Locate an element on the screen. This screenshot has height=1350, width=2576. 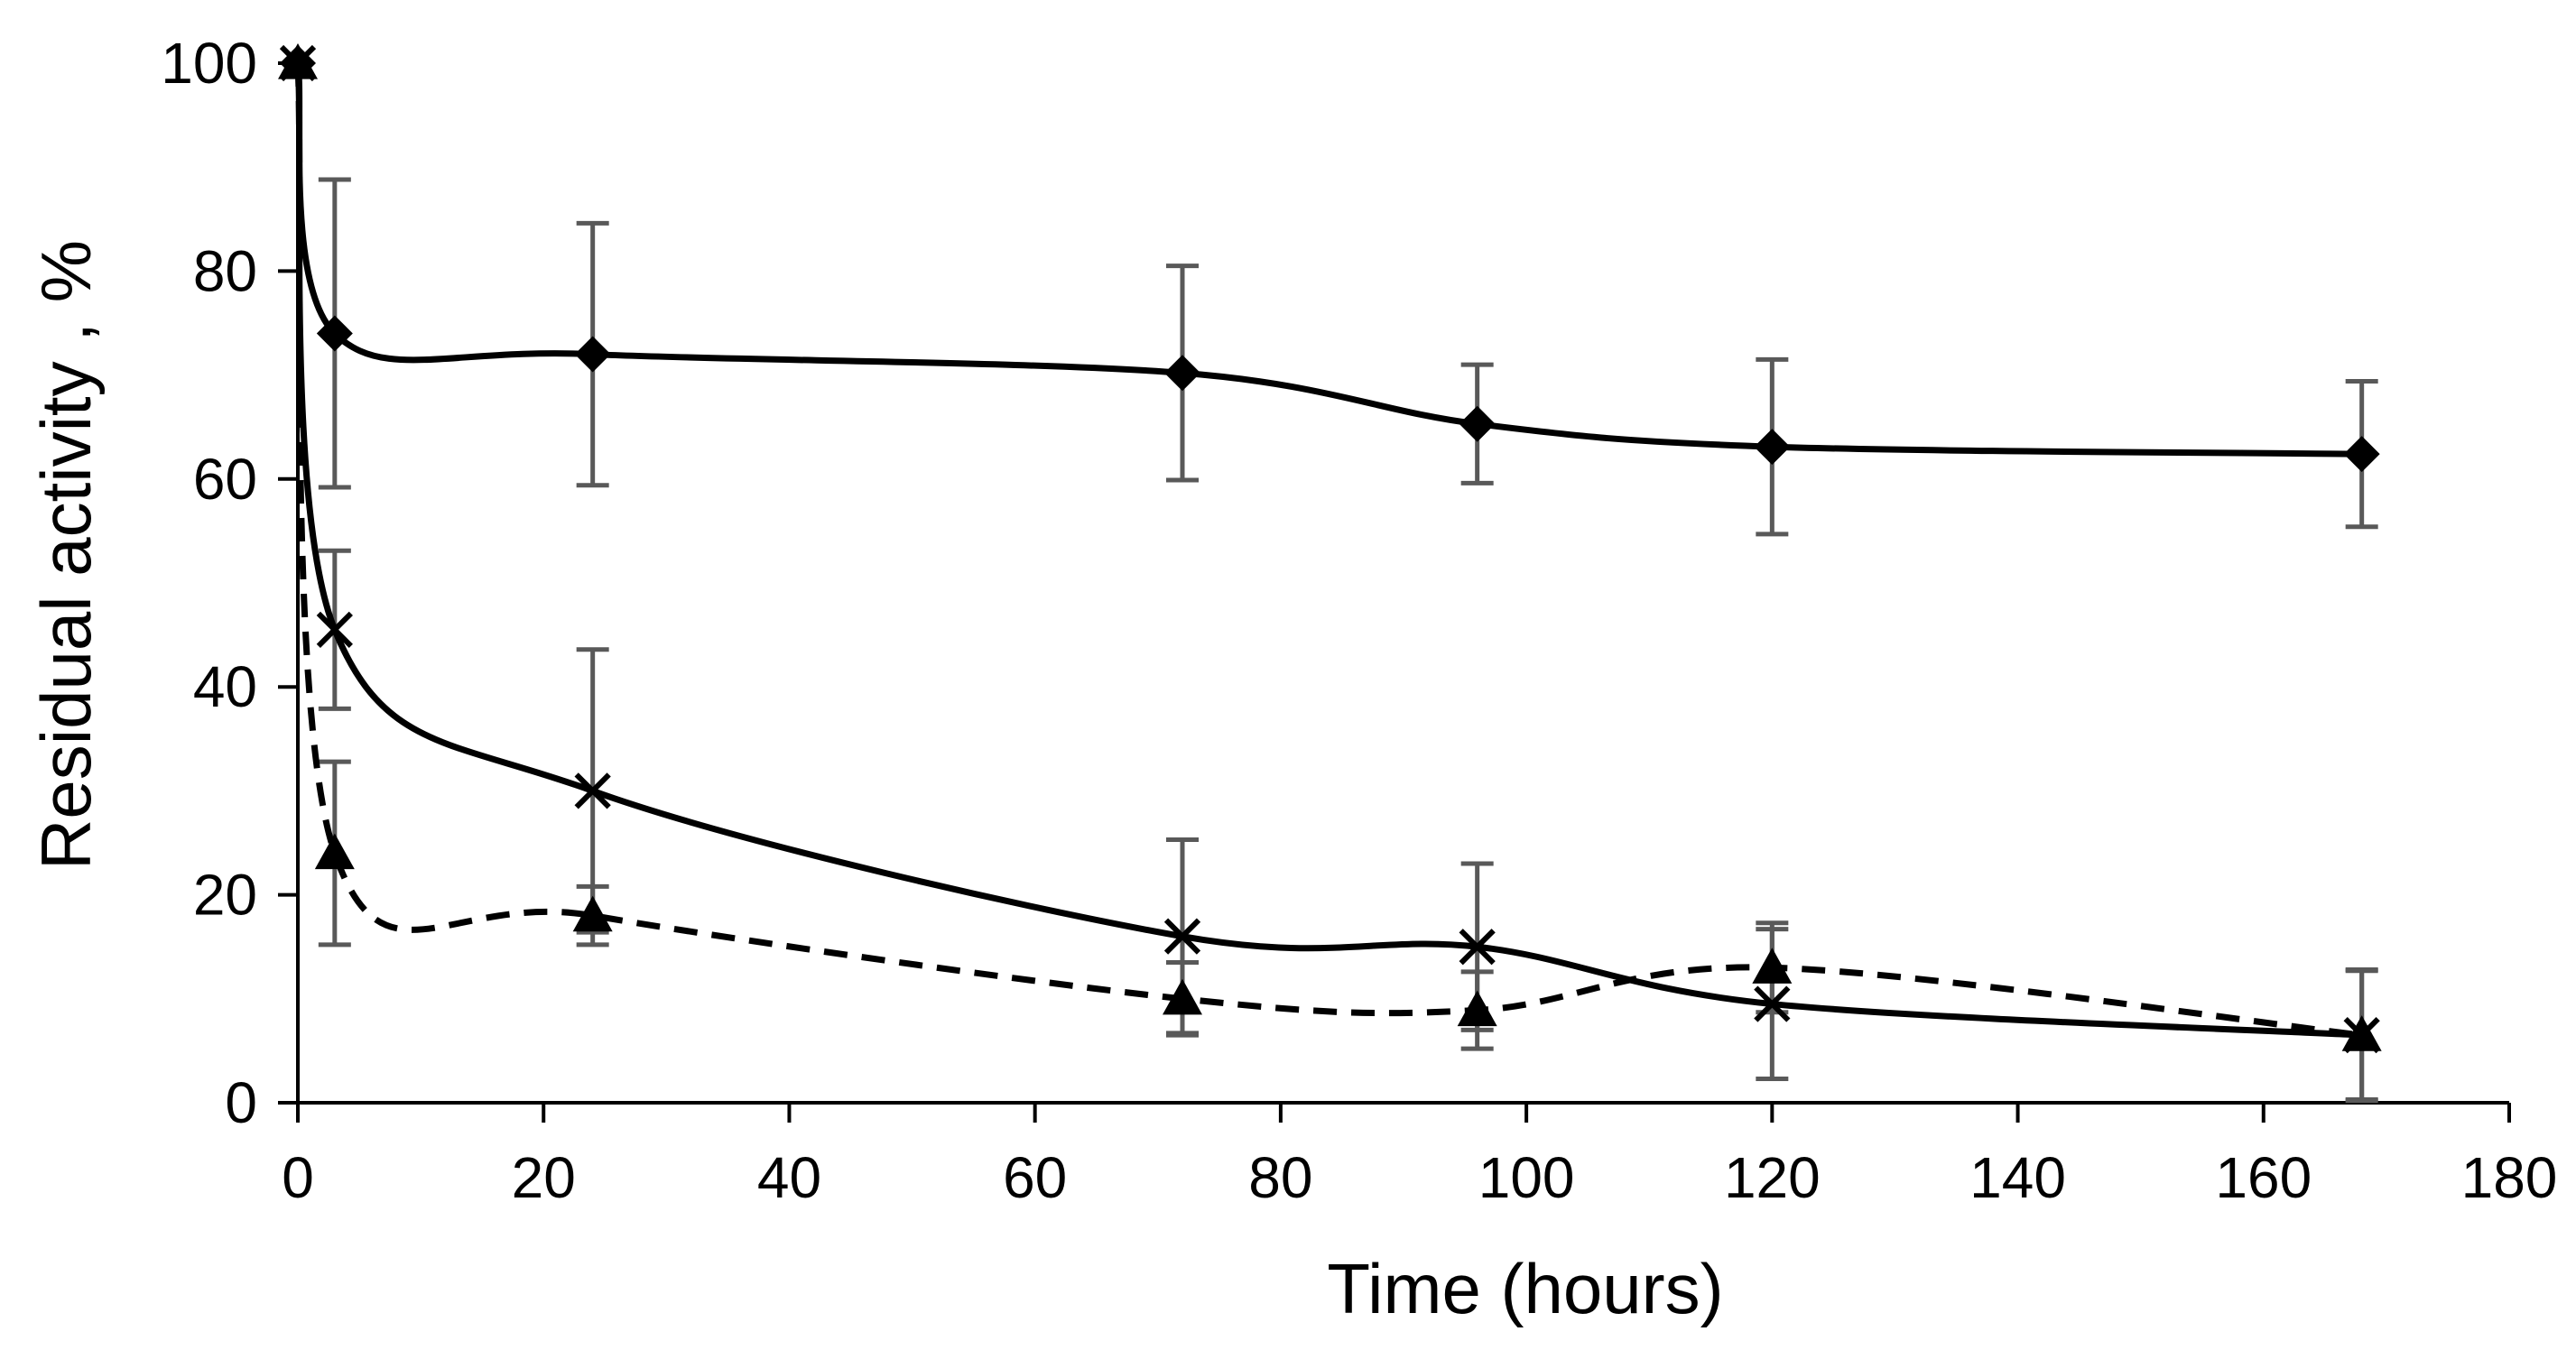
y-axis-title: Residual activity , % is located at coordinates (66, 555).